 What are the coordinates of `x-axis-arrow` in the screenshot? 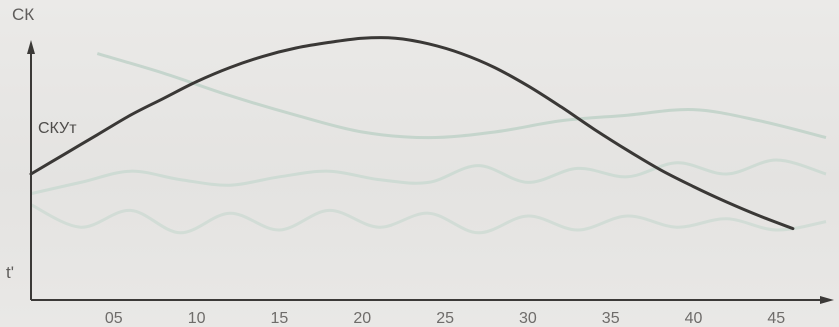 It's located at (827, 300).